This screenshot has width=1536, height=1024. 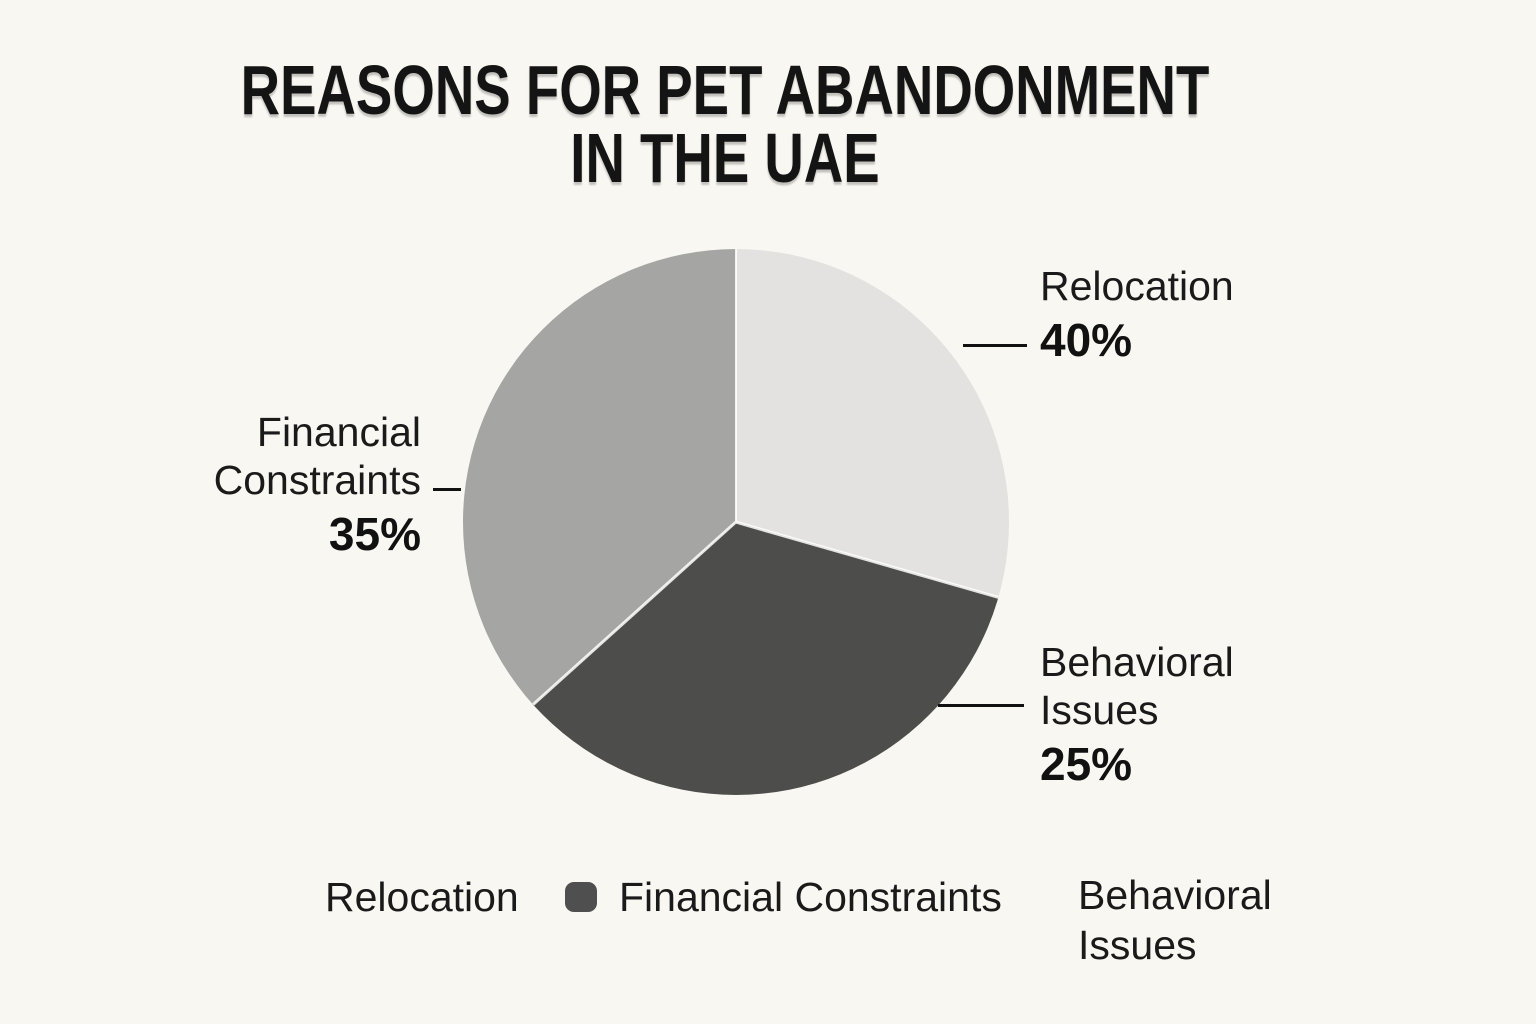 I want to click on callout-behavioral-issues: Behavioral Issues 25%, so click(x=1137, y=714).